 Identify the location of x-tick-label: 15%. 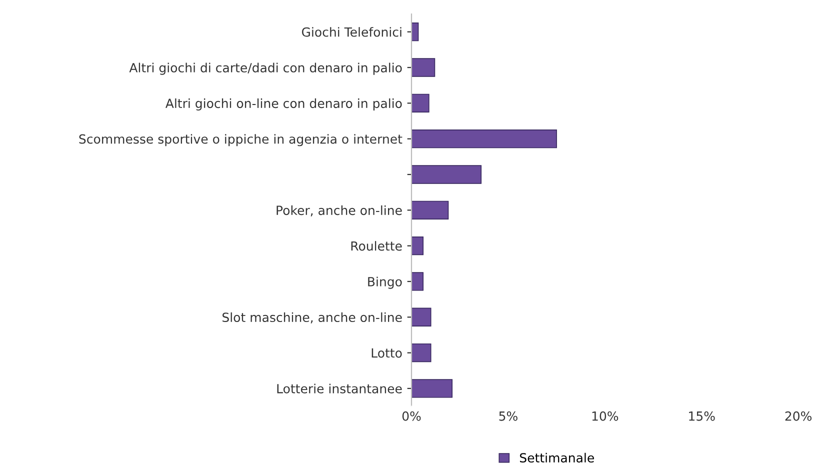
(702, 416).